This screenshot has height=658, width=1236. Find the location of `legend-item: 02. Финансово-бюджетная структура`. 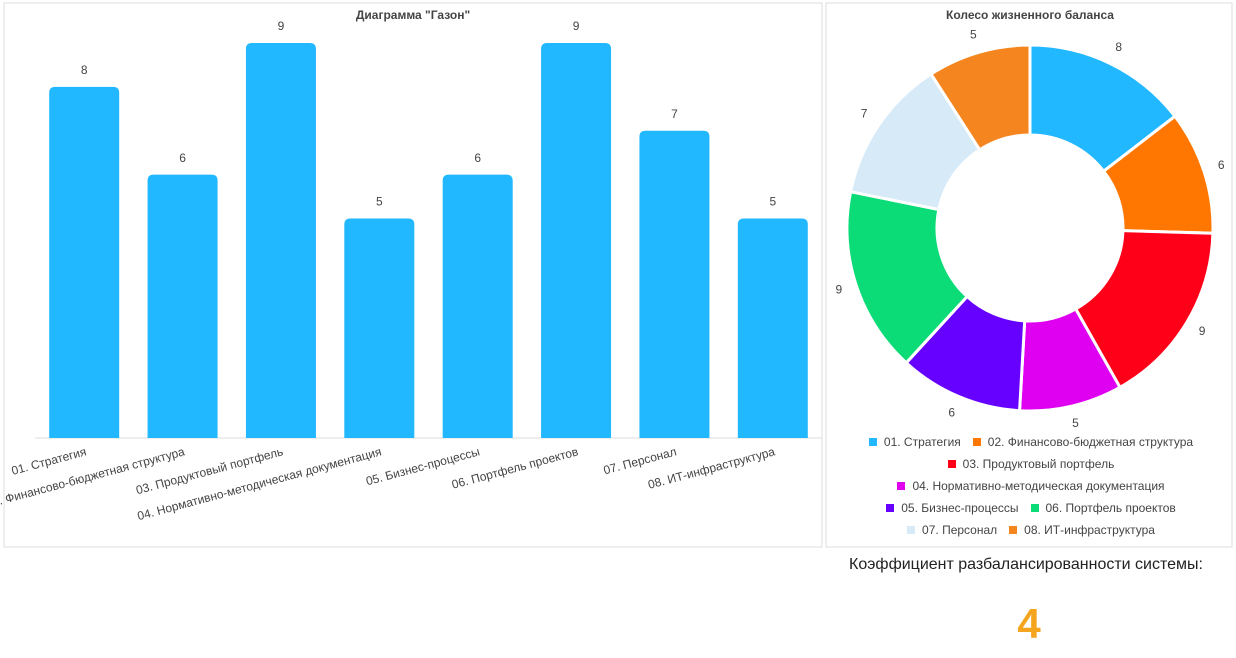

legend-item: 02. Финансово-бюджетная структура is located at coordinates (1083, 442).